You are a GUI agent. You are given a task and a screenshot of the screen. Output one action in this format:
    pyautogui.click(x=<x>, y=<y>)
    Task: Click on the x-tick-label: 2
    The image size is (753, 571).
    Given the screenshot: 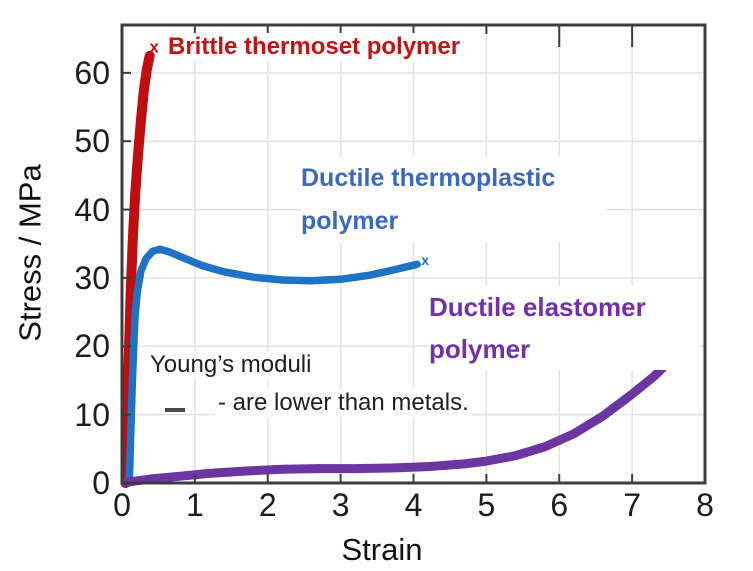 What is the action you would take?
    pyautogui.click(x=267, y=505)
    